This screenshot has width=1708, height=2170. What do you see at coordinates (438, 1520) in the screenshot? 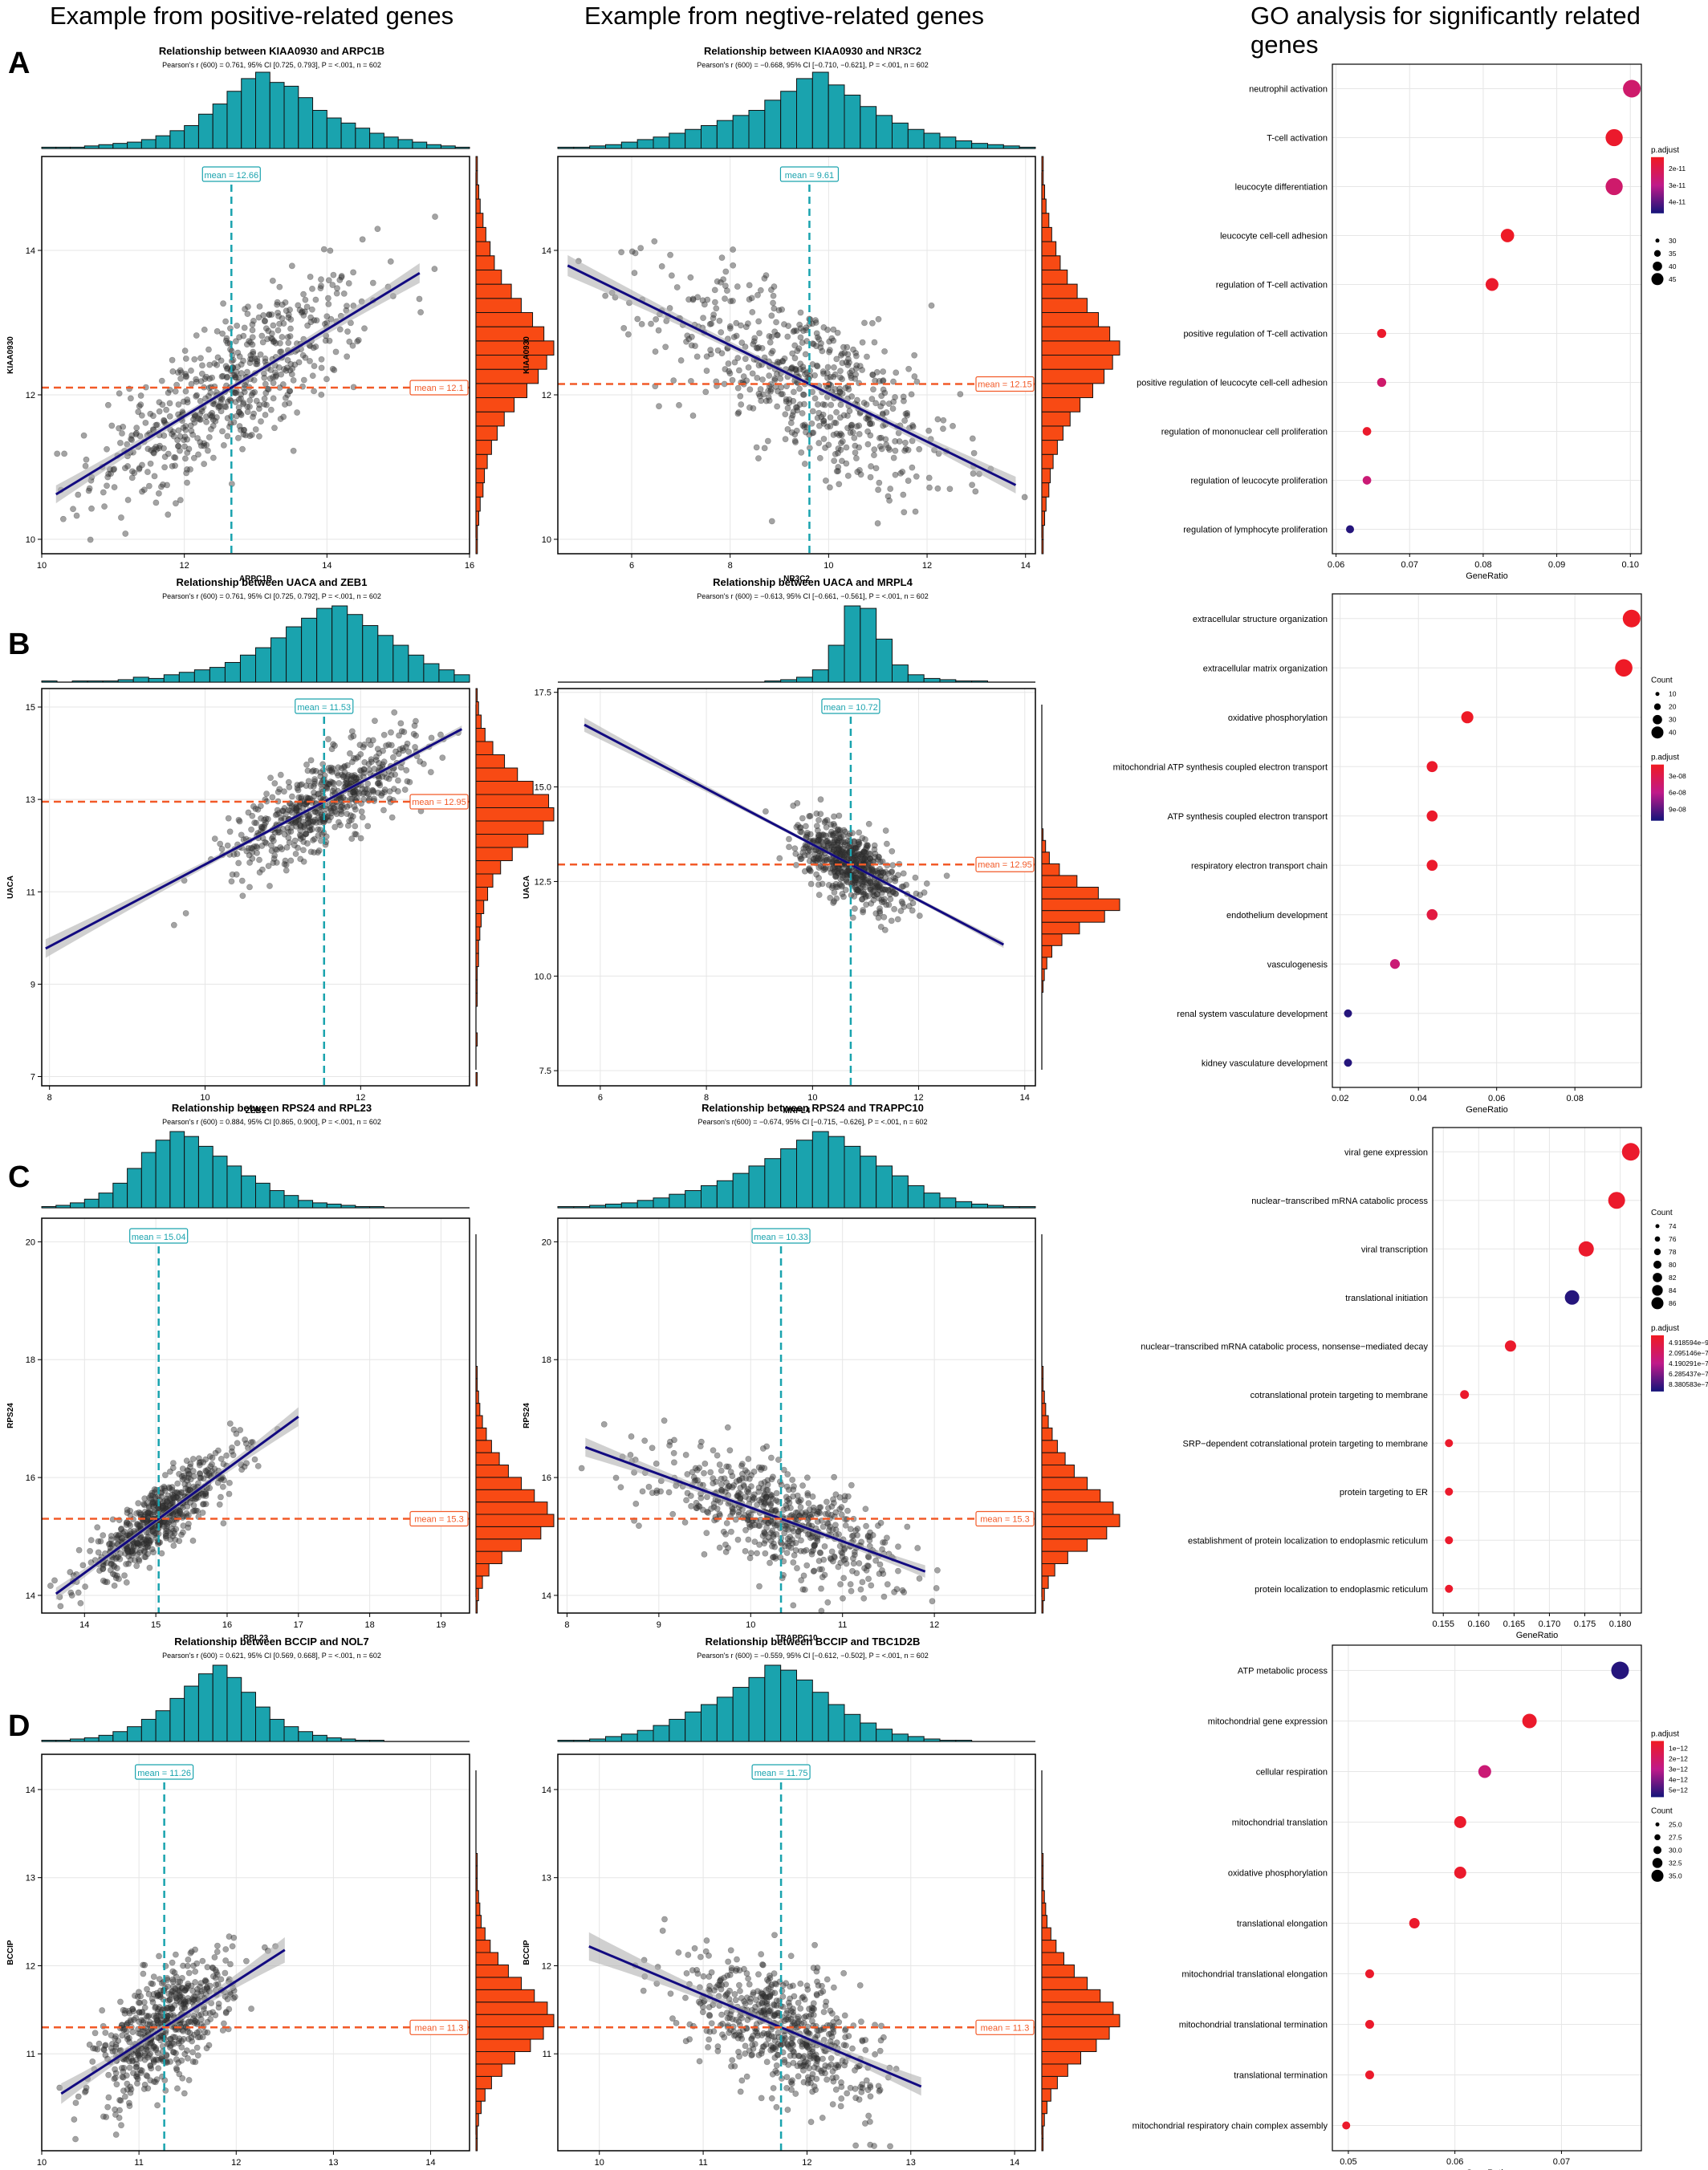
I see `y-mean-label: mean = 15.3` at bounding box center [438, 1520].